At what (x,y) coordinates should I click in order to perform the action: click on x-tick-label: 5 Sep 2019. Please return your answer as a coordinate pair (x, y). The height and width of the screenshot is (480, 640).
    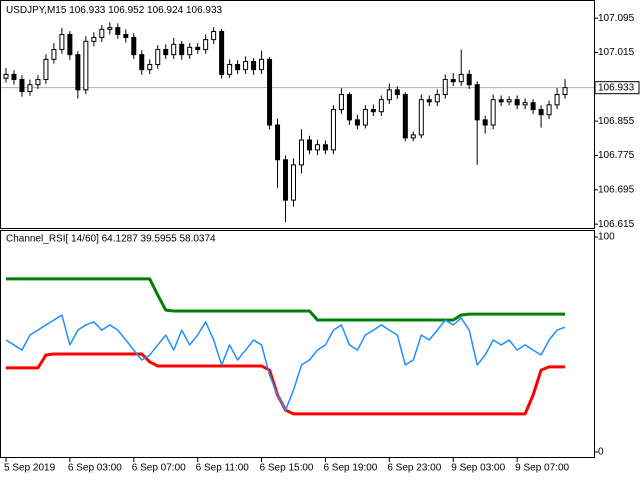
    Looking at the image, I should click on (30, 468).